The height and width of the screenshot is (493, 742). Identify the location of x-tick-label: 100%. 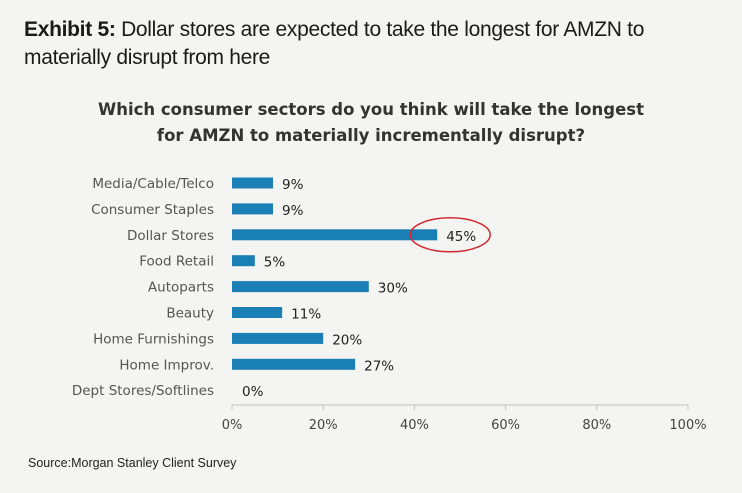
(687, 425).